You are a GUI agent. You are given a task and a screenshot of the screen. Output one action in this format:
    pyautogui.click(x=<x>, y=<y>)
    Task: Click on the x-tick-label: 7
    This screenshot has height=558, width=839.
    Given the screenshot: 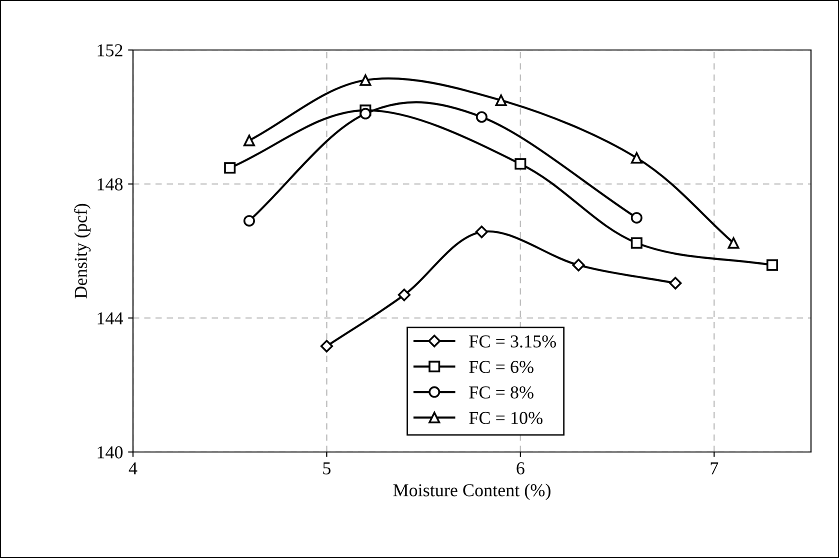 What is the action you would take?
    pyautogui.click(x=714, y=468)
    